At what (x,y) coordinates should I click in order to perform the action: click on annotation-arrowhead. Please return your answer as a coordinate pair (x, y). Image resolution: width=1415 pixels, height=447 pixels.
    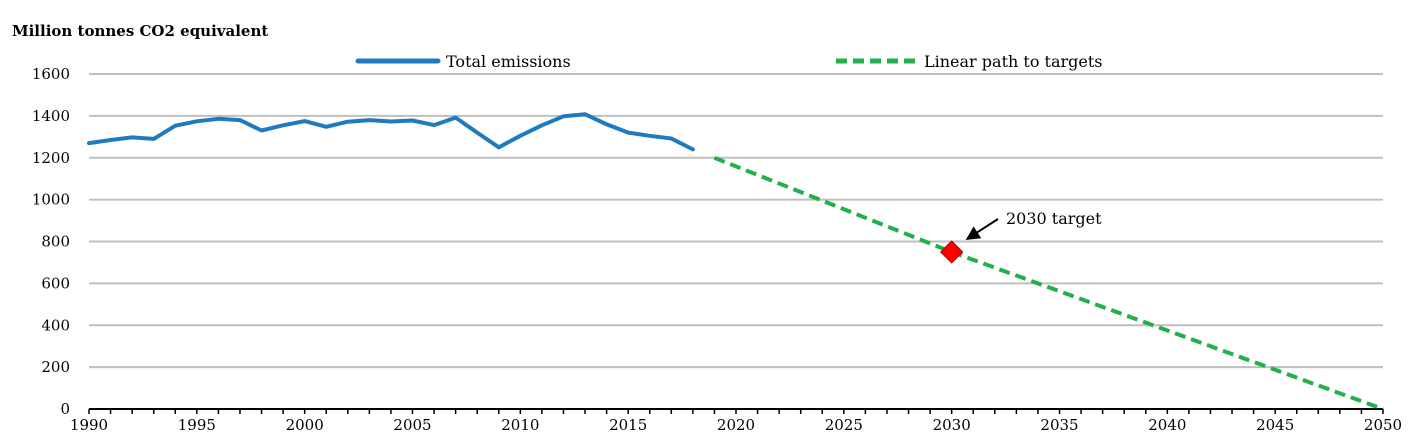
    Looking at the image, I should click on (973, 233).